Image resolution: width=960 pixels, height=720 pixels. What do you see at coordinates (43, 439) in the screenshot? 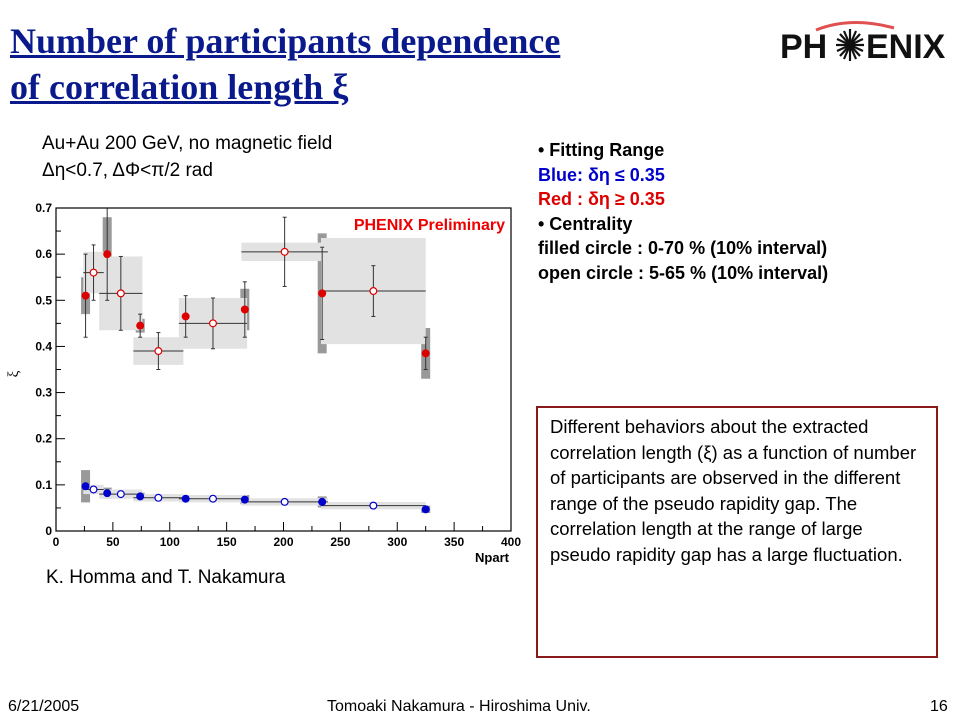
I see `y-tick-label-2: 0.2` at bounding box center [43, 439].